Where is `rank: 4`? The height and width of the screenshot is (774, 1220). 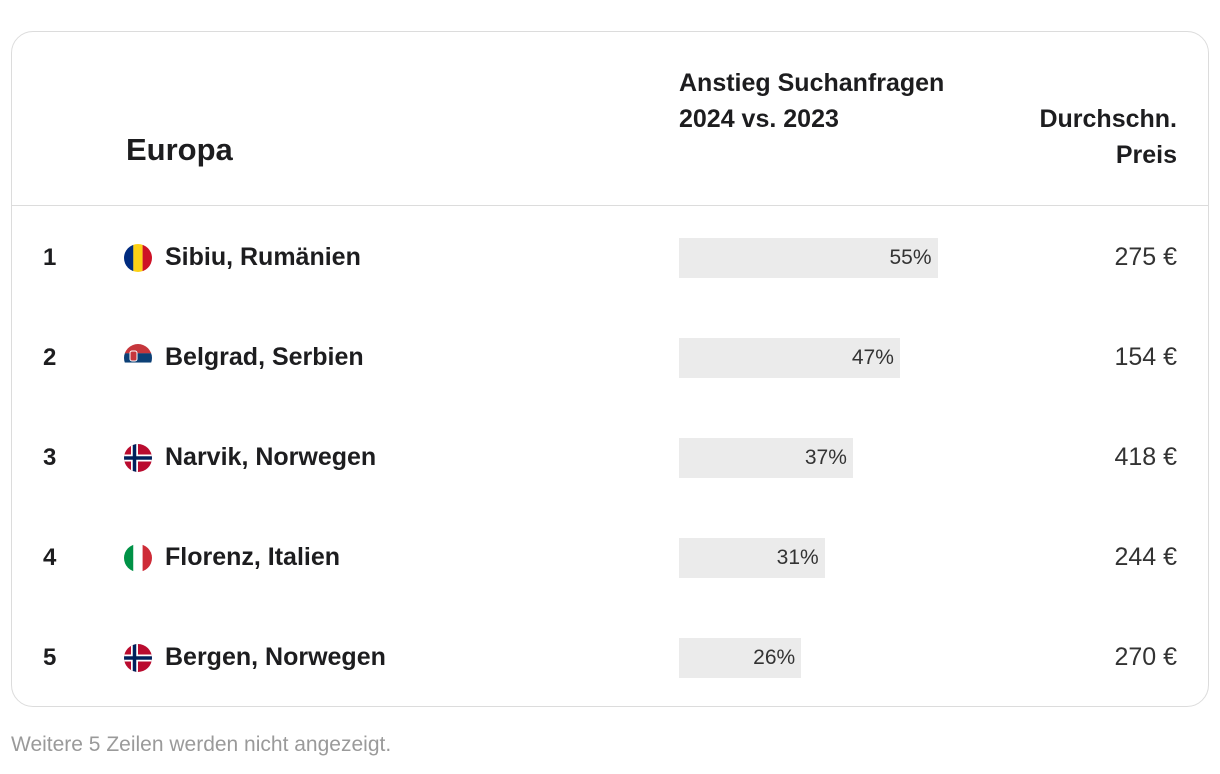
rank: 4 is located at coordinates (50, 557).